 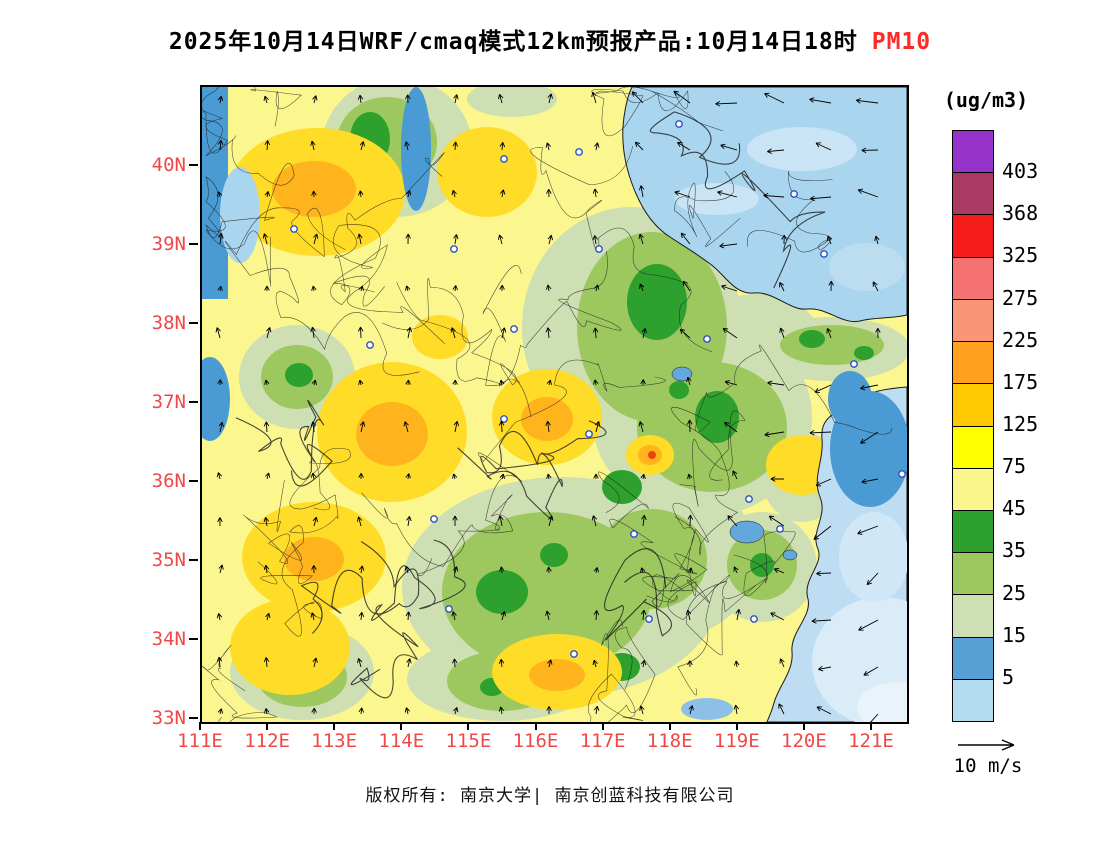 What do you see at coordinates (267, 741) in the screenshot?
I see `lon-tick-label: 112E` at bounding box center [267, 741].